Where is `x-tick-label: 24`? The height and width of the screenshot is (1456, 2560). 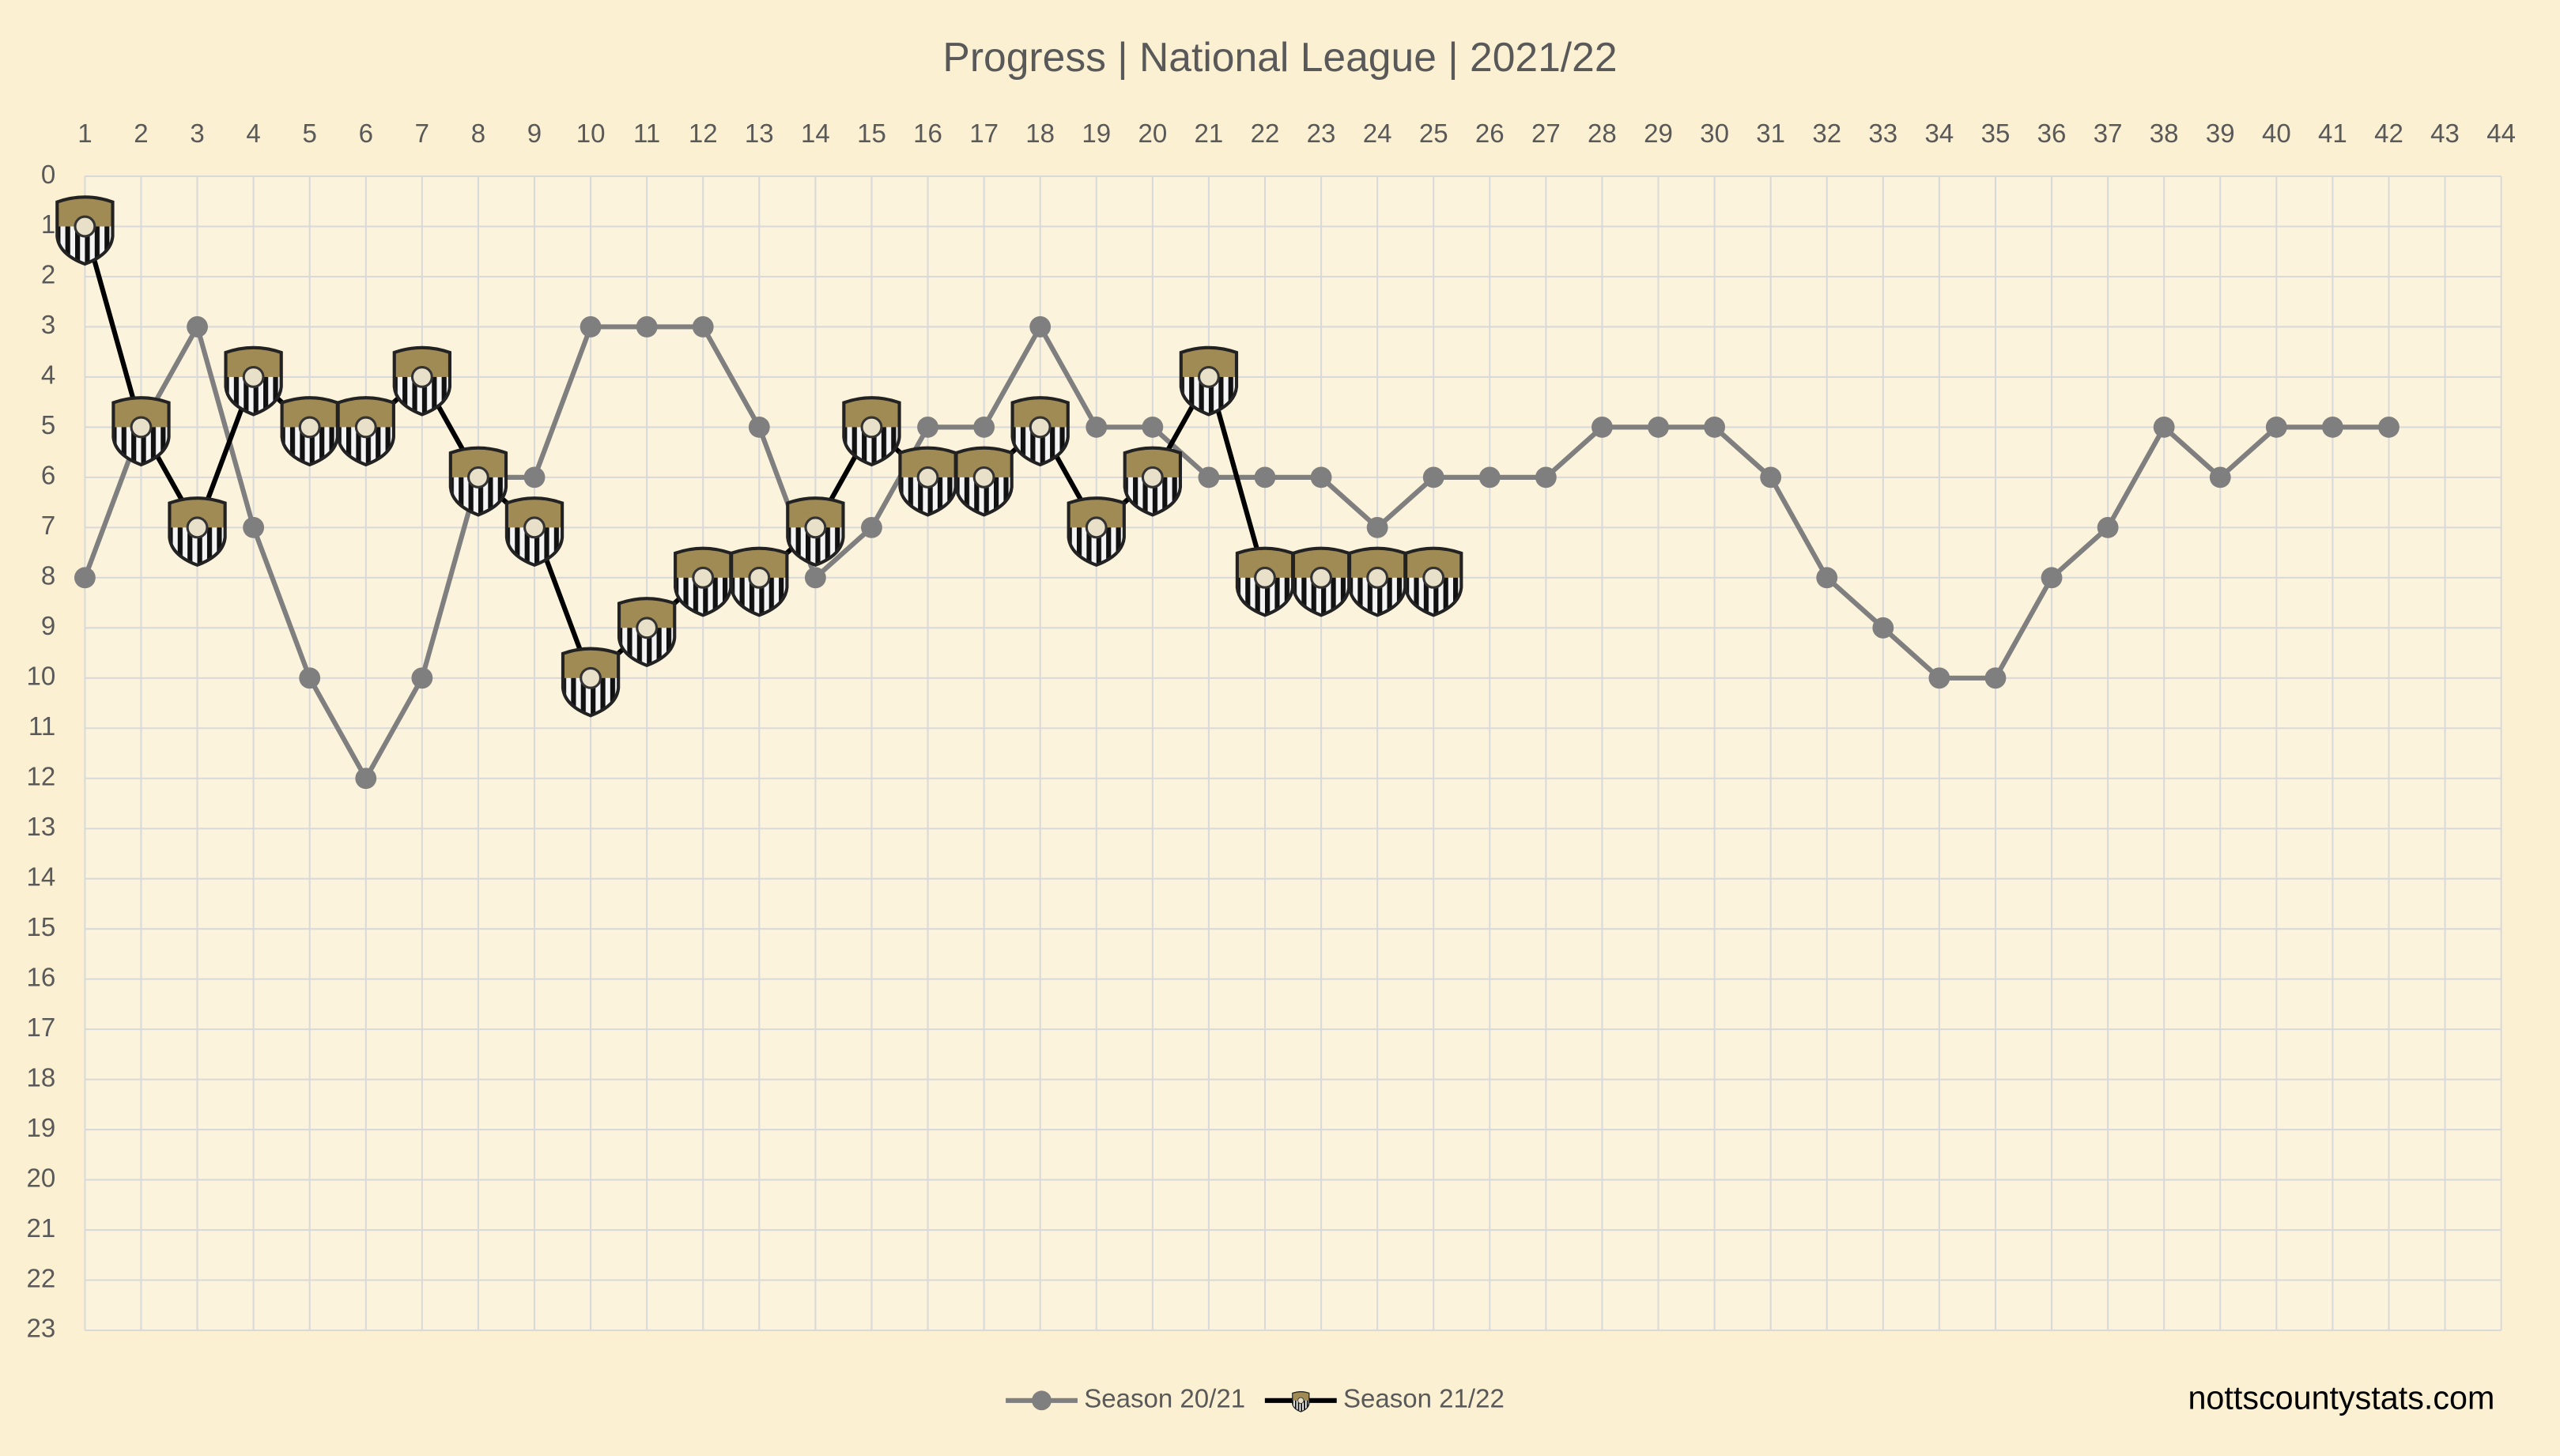 x-tick-label: 24 is located at coordinates (1377, 134).